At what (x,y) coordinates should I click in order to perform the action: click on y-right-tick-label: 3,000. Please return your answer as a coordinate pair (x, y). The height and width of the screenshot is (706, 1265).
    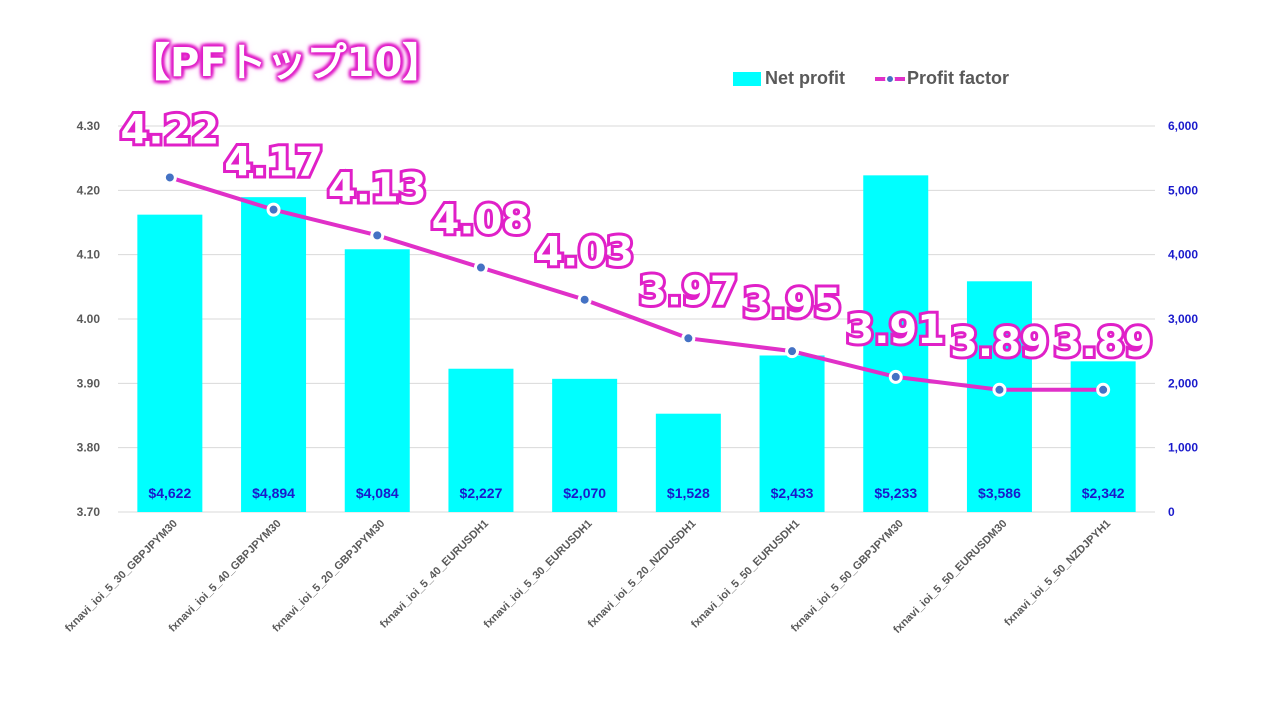
    Looking at the image, I should click on (1183, 319).